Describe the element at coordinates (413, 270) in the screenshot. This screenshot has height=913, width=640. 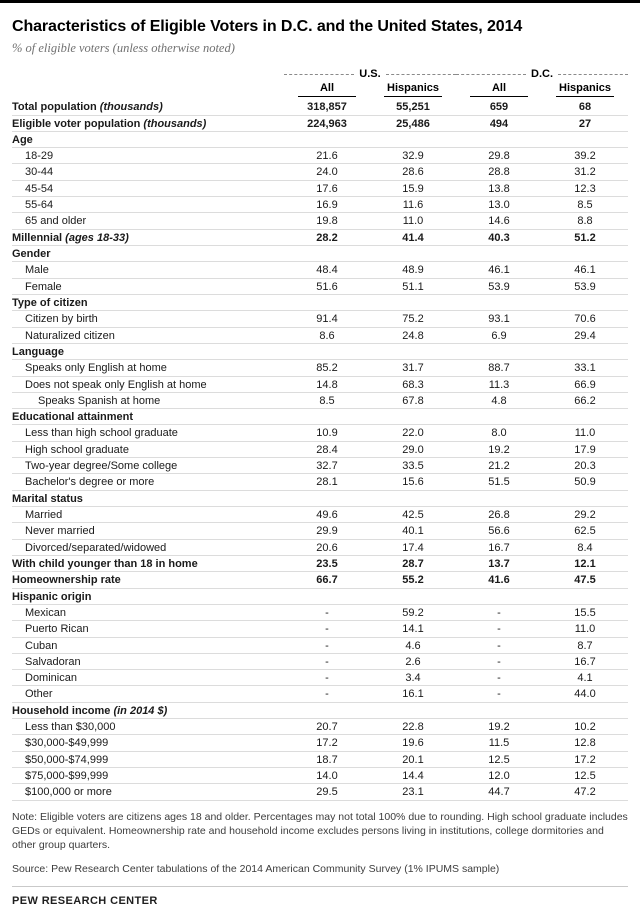
I see `row-value: 48.9` at that location.